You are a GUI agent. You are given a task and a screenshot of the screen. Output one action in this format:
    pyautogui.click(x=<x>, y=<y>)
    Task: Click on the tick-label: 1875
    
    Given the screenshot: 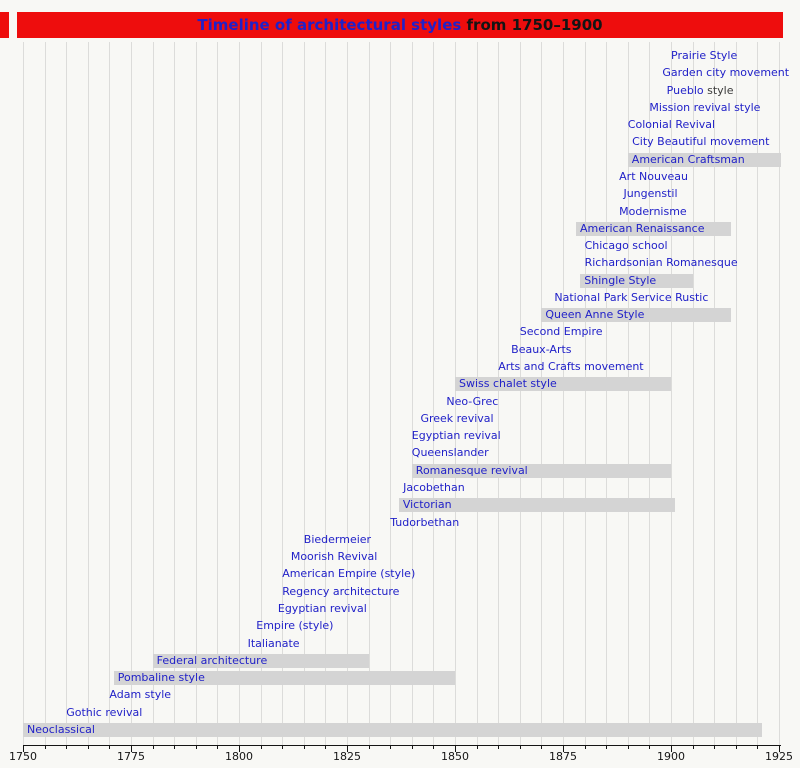 What is the action you would take?
    pyautogui.click(x=563, y=756)
    